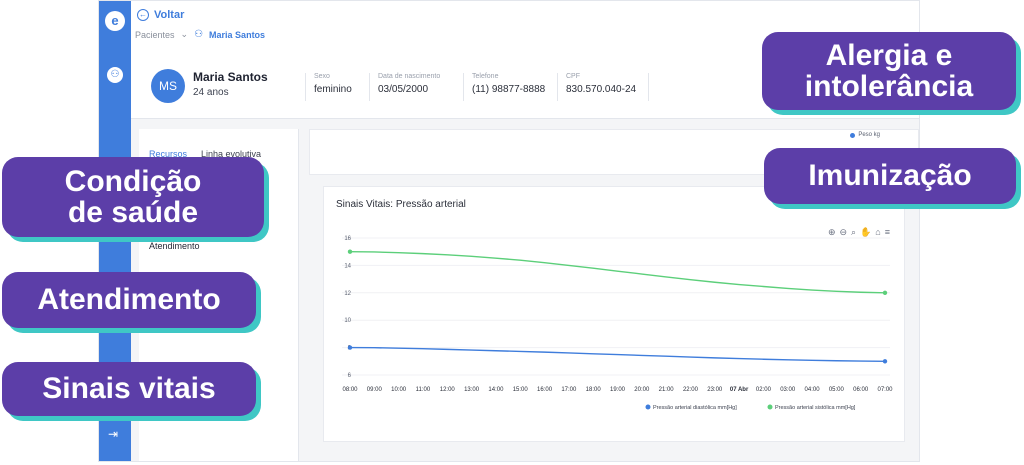  What do you see at coordinates (573, 76) in the screenshot?
I see `field-label: CPF` at bounding box center [573, 76].